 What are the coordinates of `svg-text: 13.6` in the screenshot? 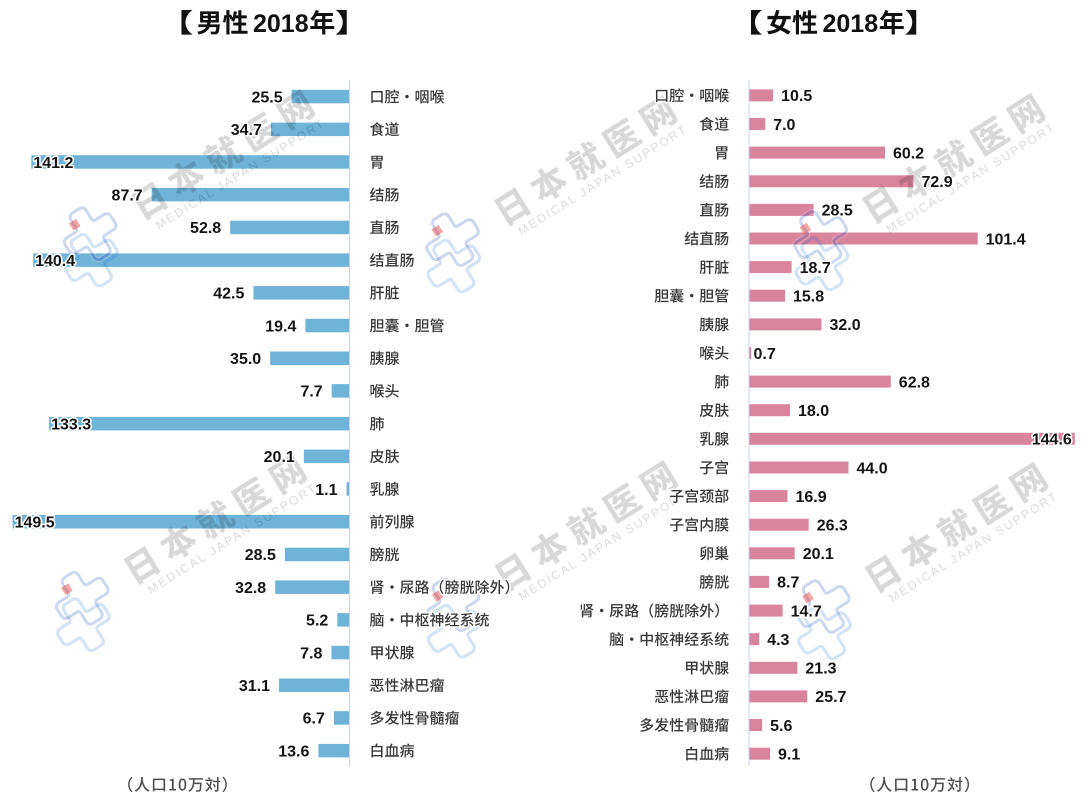 It's located at (293, 751).